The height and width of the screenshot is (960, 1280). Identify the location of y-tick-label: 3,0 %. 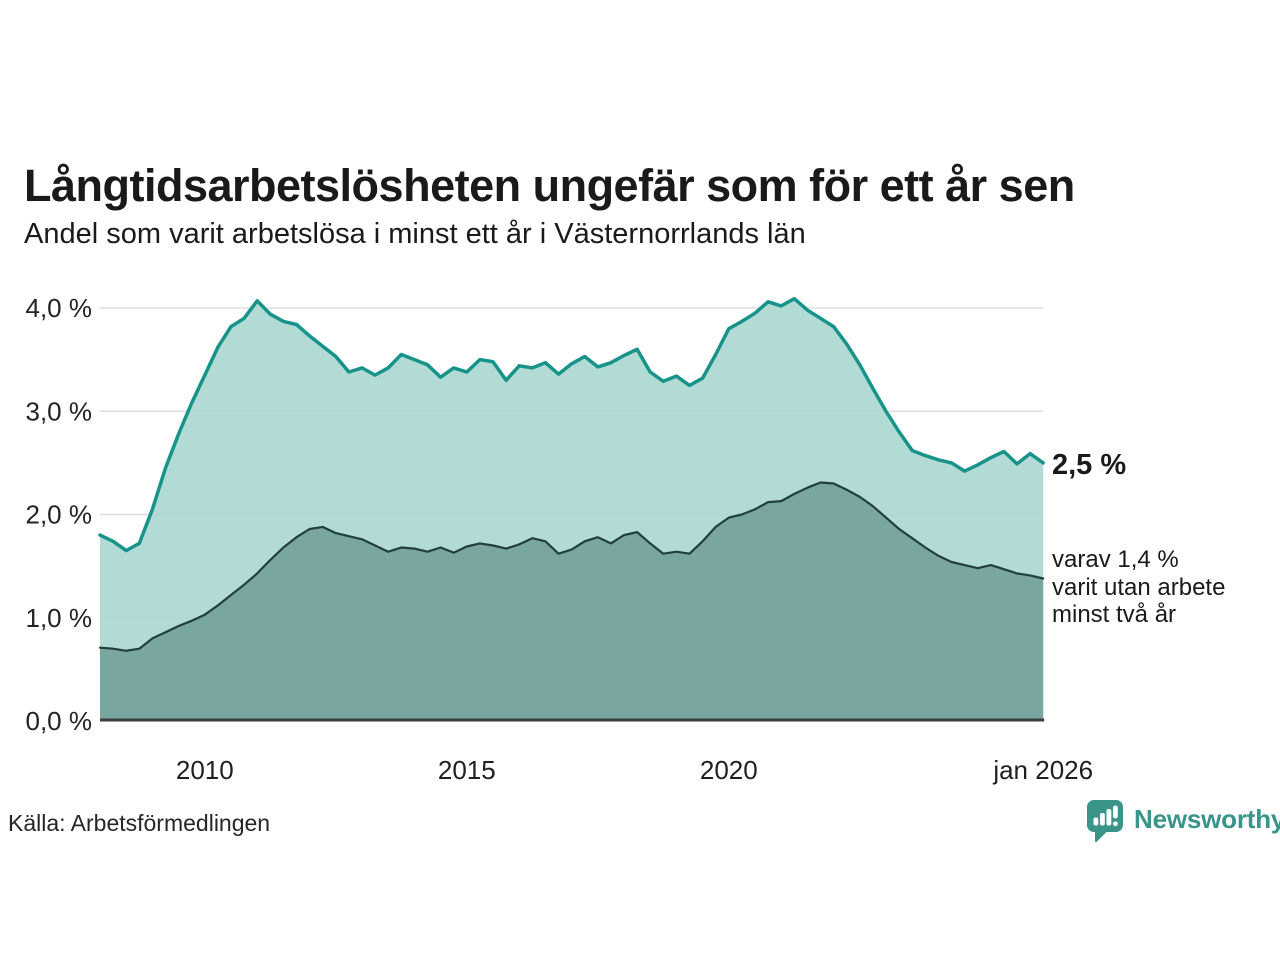
(59, 411).